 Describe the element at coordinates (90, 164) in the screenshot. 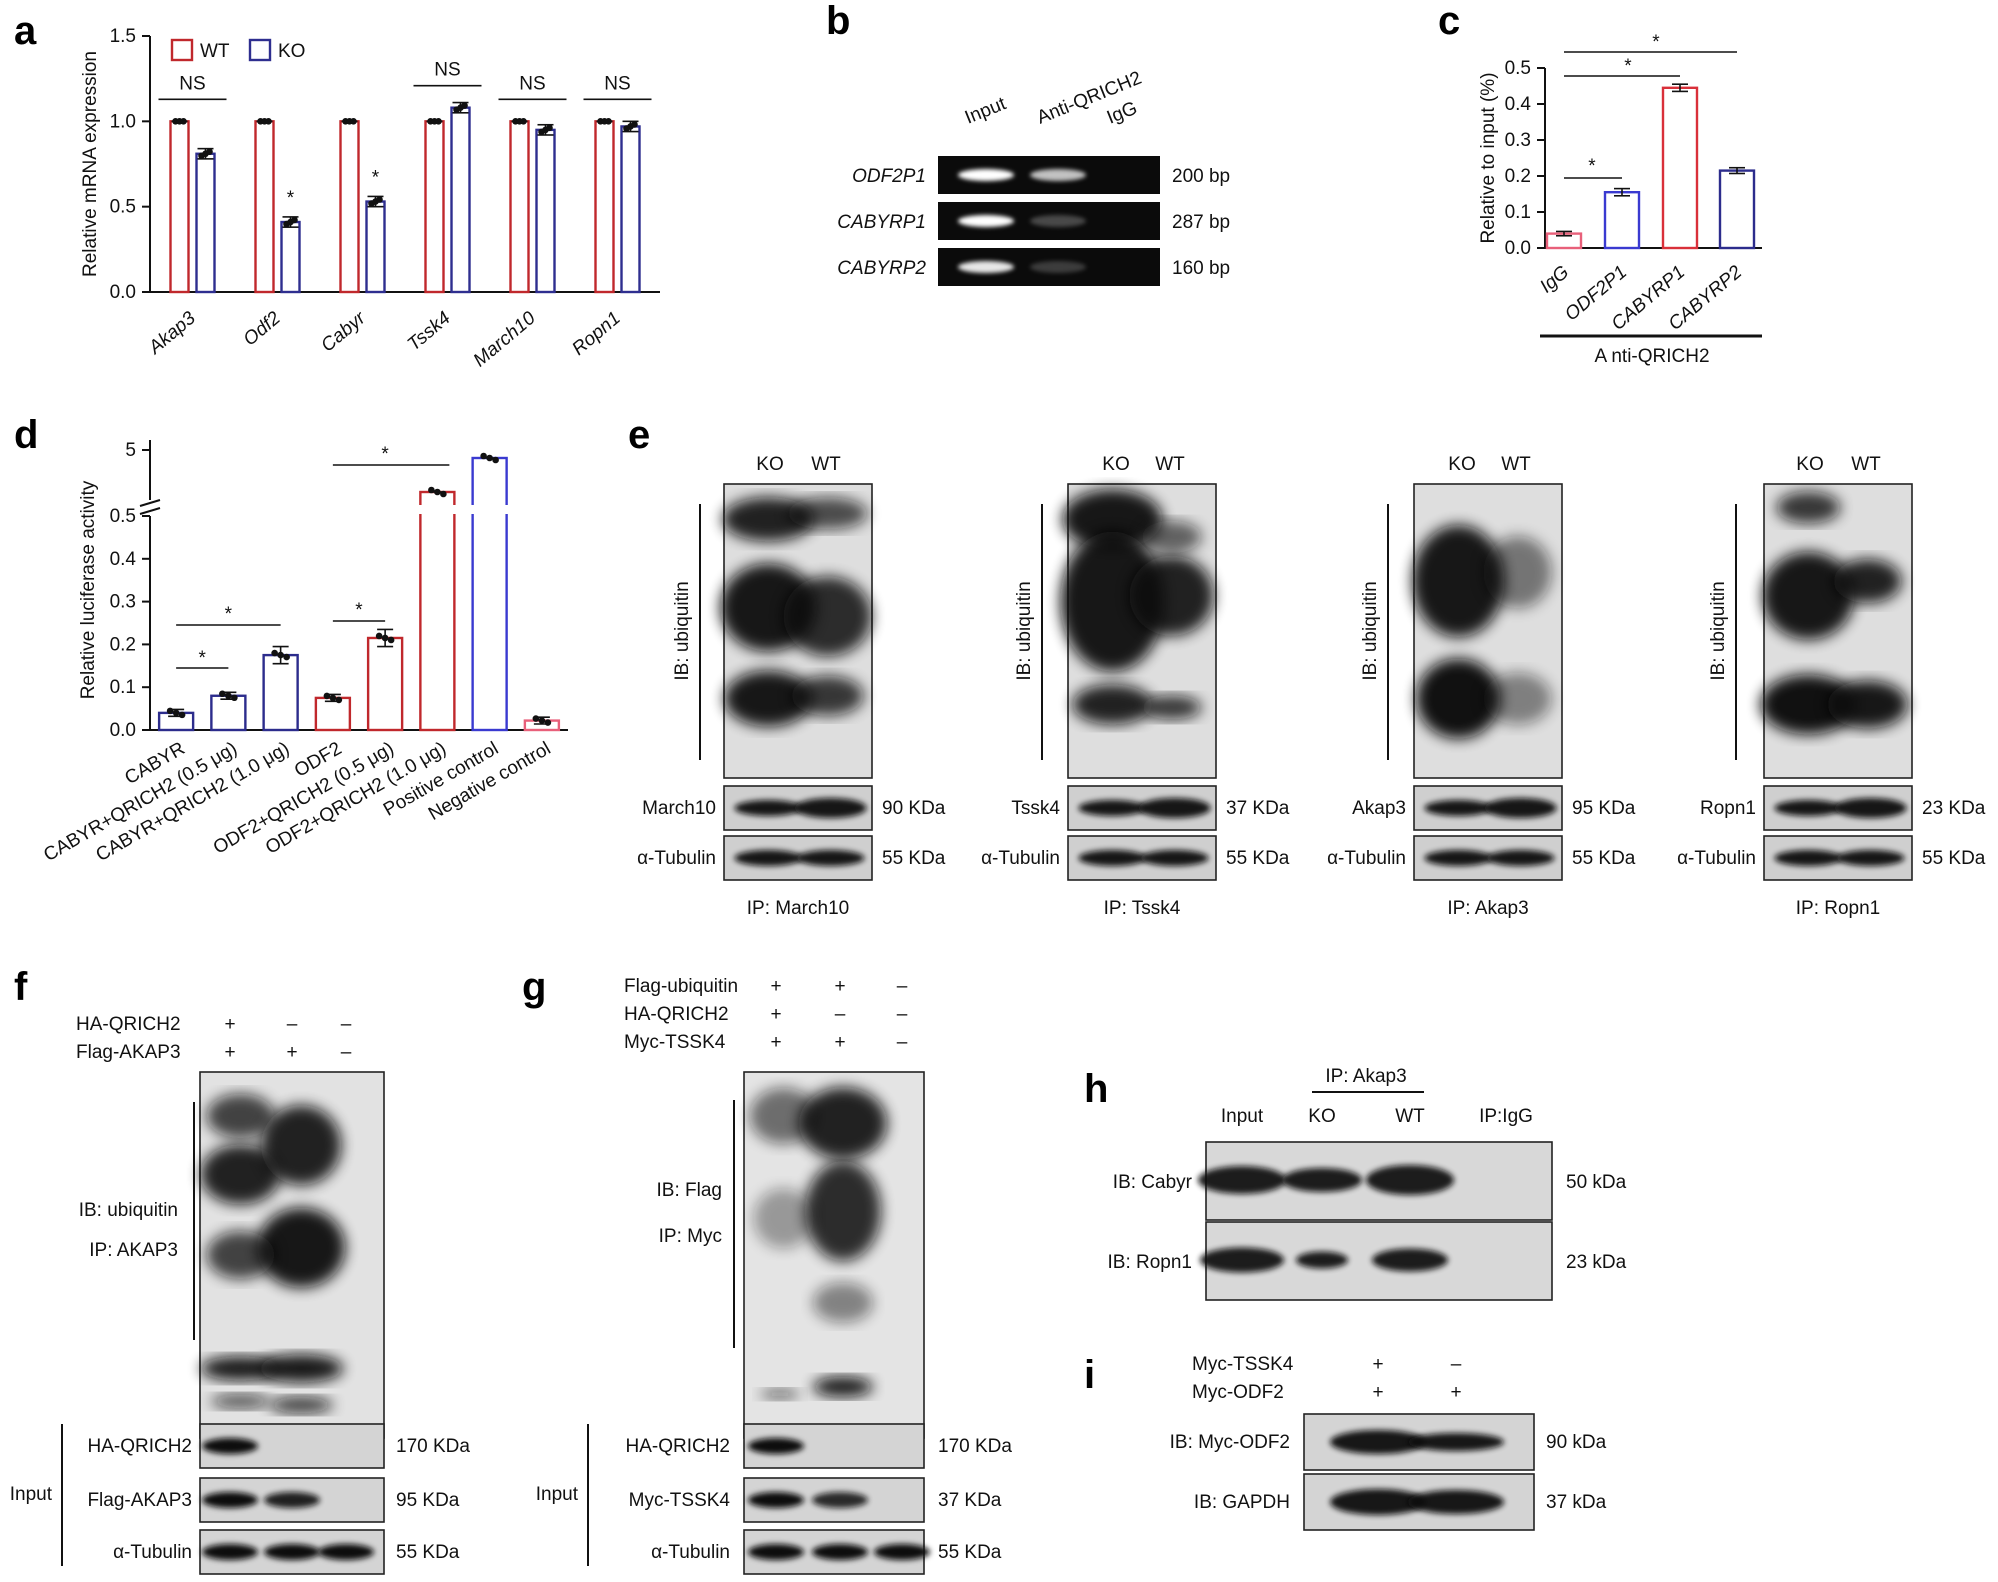

I see `a-y-axis-label: Relative mRNA expression` at that location.